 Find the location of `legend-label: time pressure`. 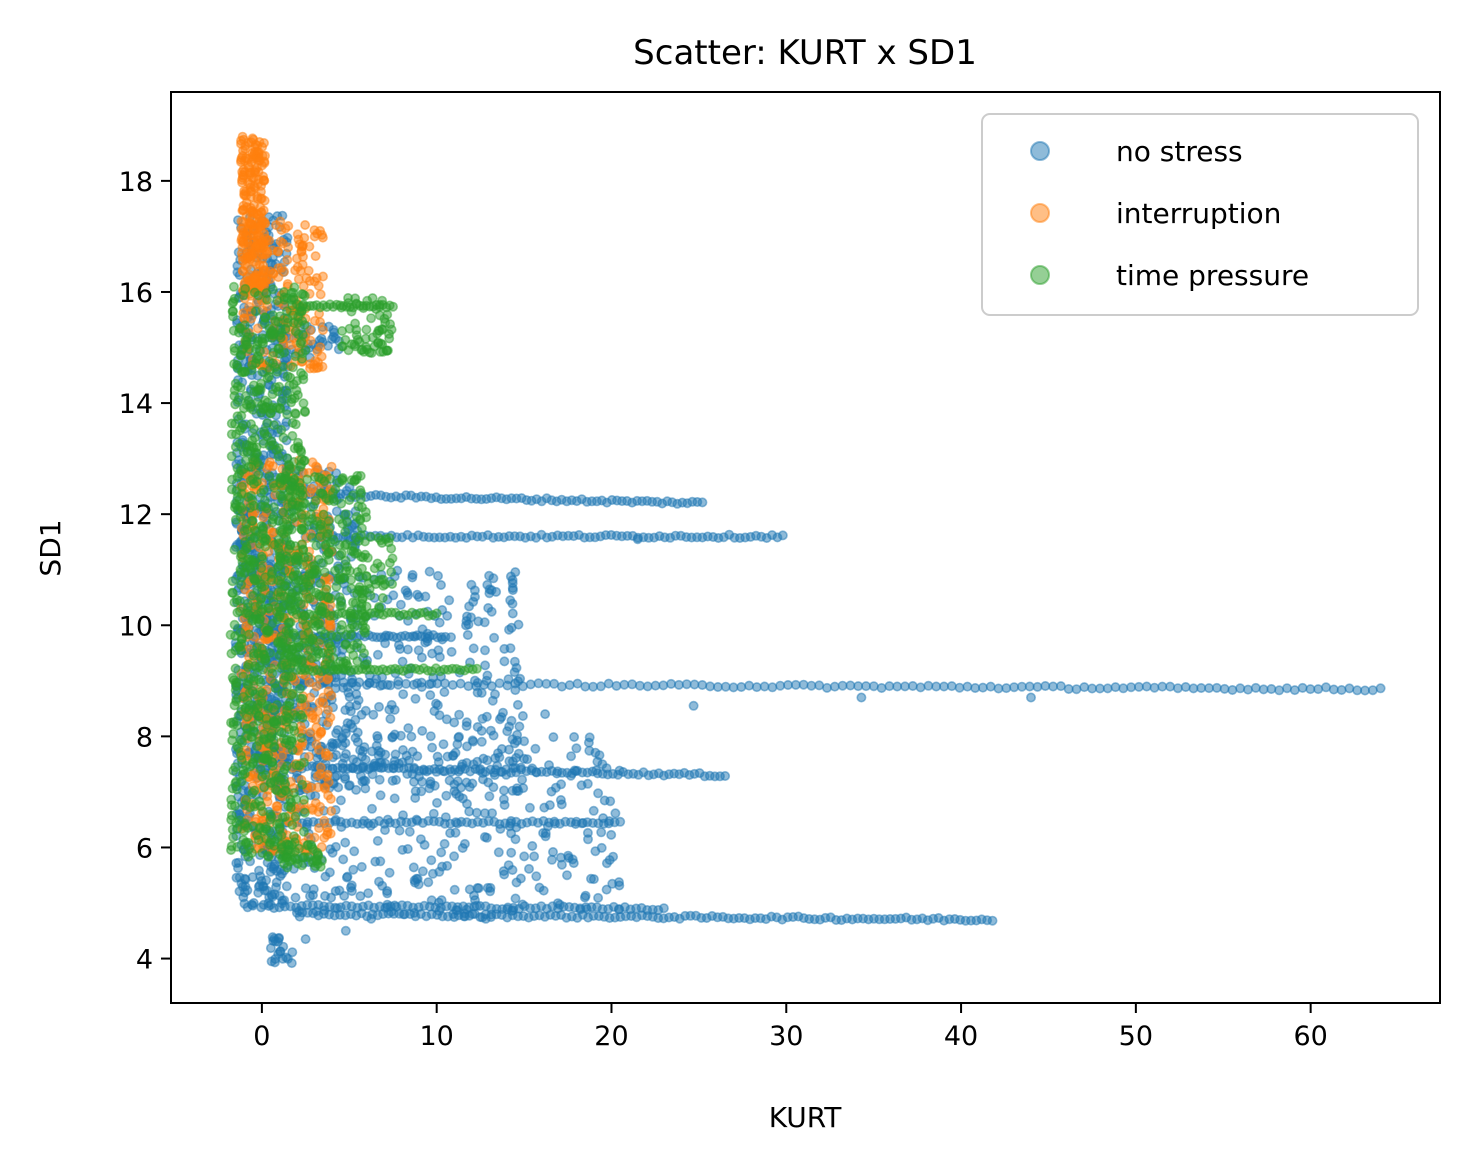

legend-label: time pressure is located at coordinates (1212, 275).